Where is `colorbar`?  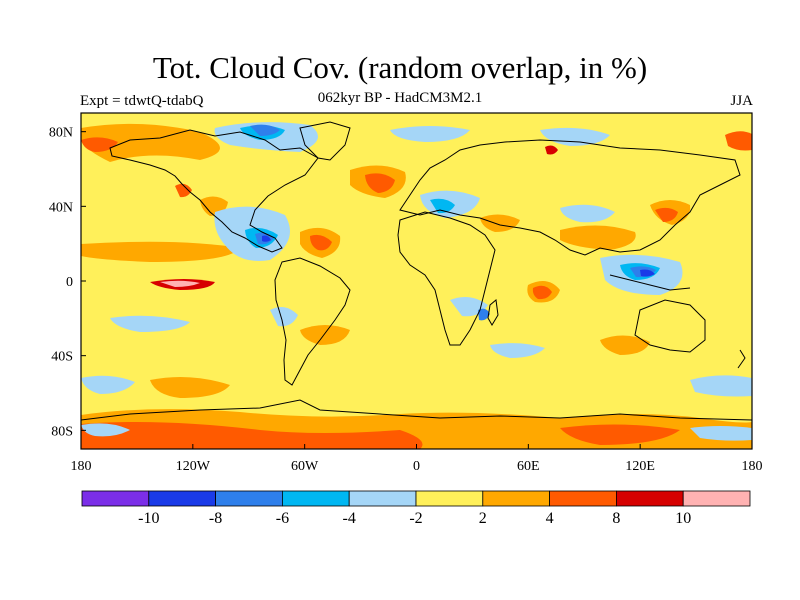 colorbar is located at coordinates (416, 498).